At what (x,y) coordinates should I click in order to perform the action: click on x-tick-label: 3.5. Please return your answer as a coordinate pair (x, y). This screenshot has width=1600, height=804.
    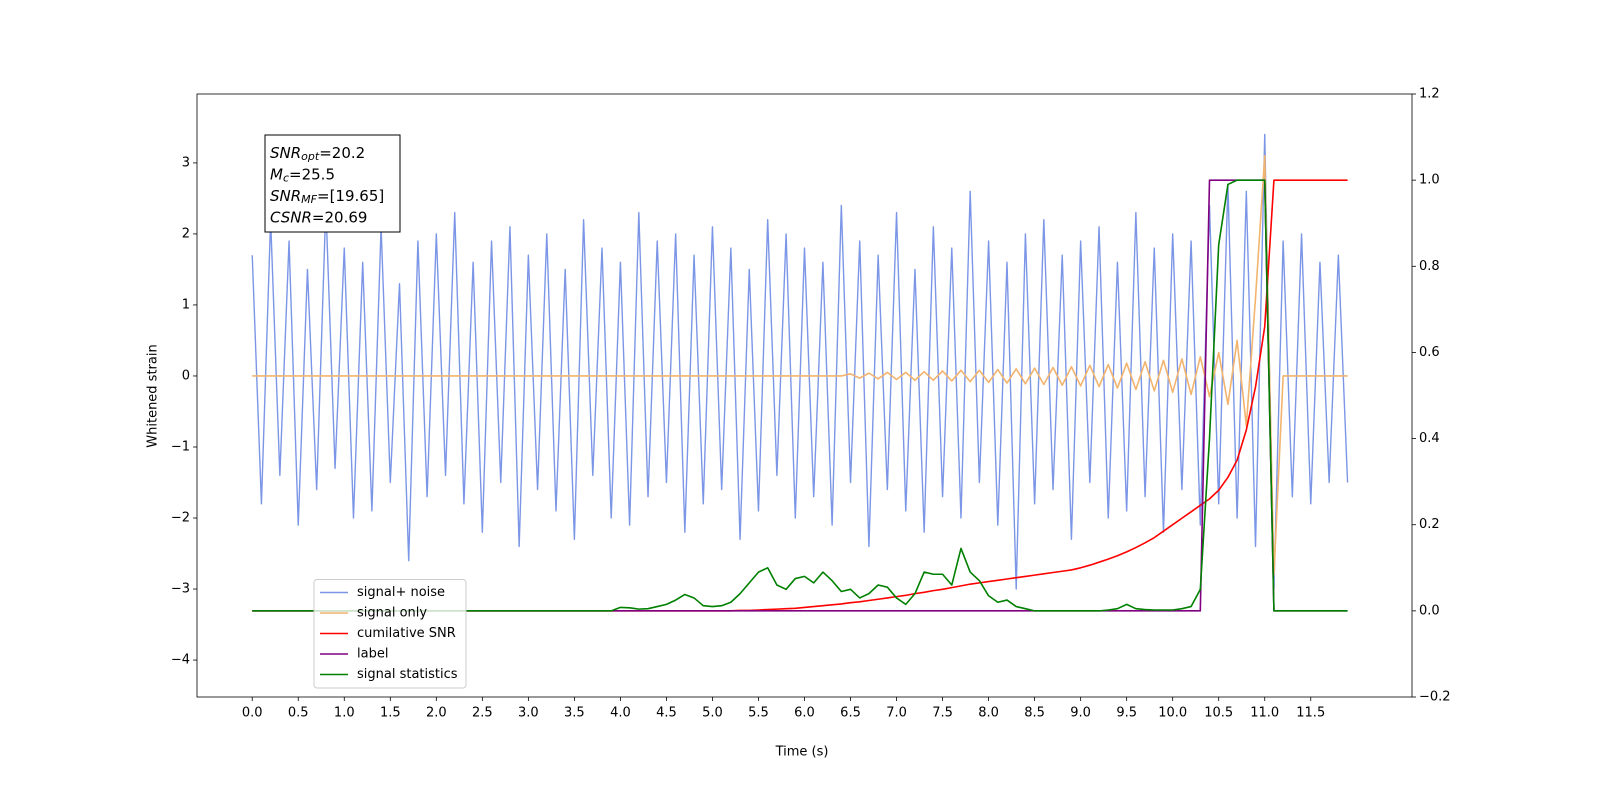
    Looking at the image, I should click on (574, 713).